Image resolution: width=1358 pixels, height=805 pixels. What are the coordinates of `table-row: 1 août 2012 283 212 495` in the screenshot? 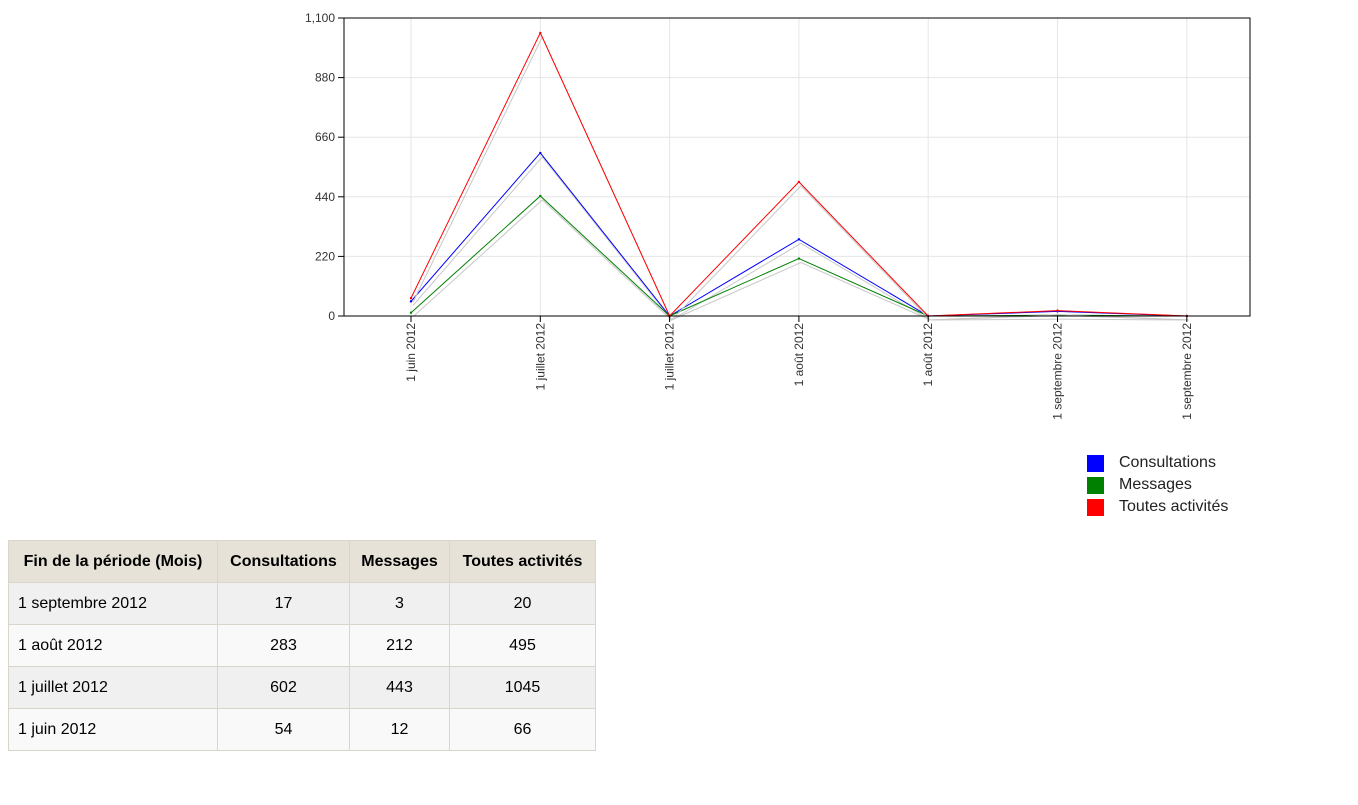 It's located at (302, 645).